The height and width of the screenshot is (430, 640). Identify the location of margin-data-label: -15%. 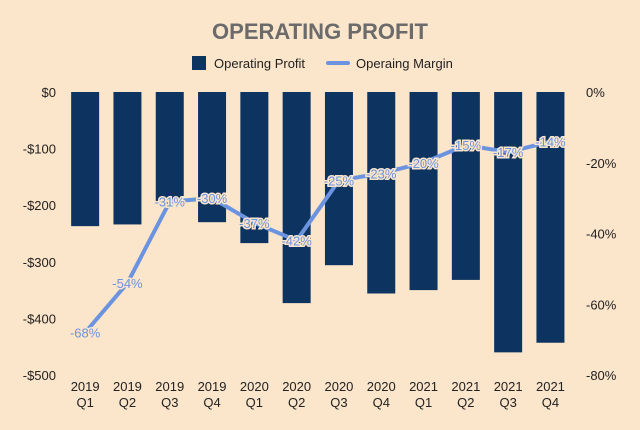
(466, 145).